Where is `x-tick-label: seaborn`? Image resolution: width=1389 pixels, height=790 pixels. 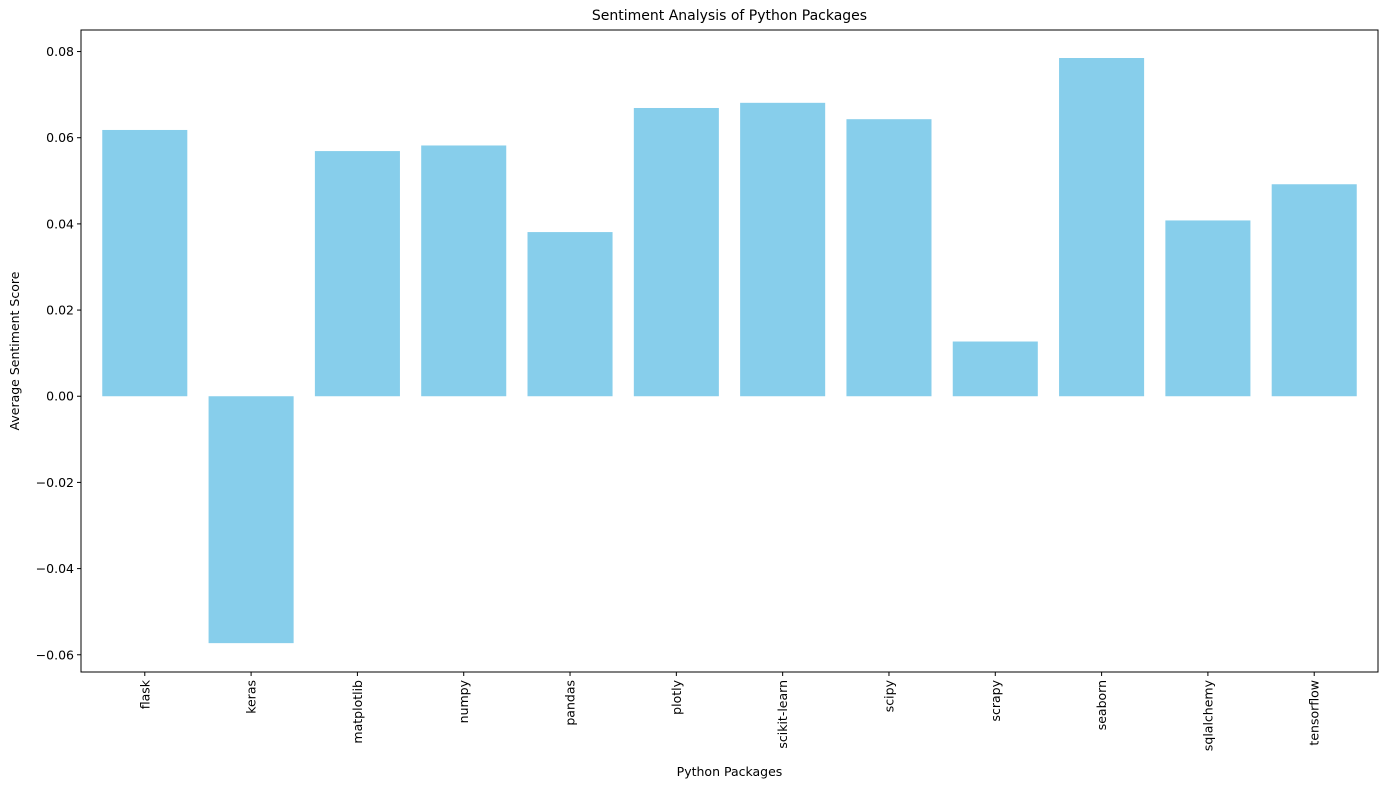
x-tick-label: seaborn is located at coordinates (1101, 705).